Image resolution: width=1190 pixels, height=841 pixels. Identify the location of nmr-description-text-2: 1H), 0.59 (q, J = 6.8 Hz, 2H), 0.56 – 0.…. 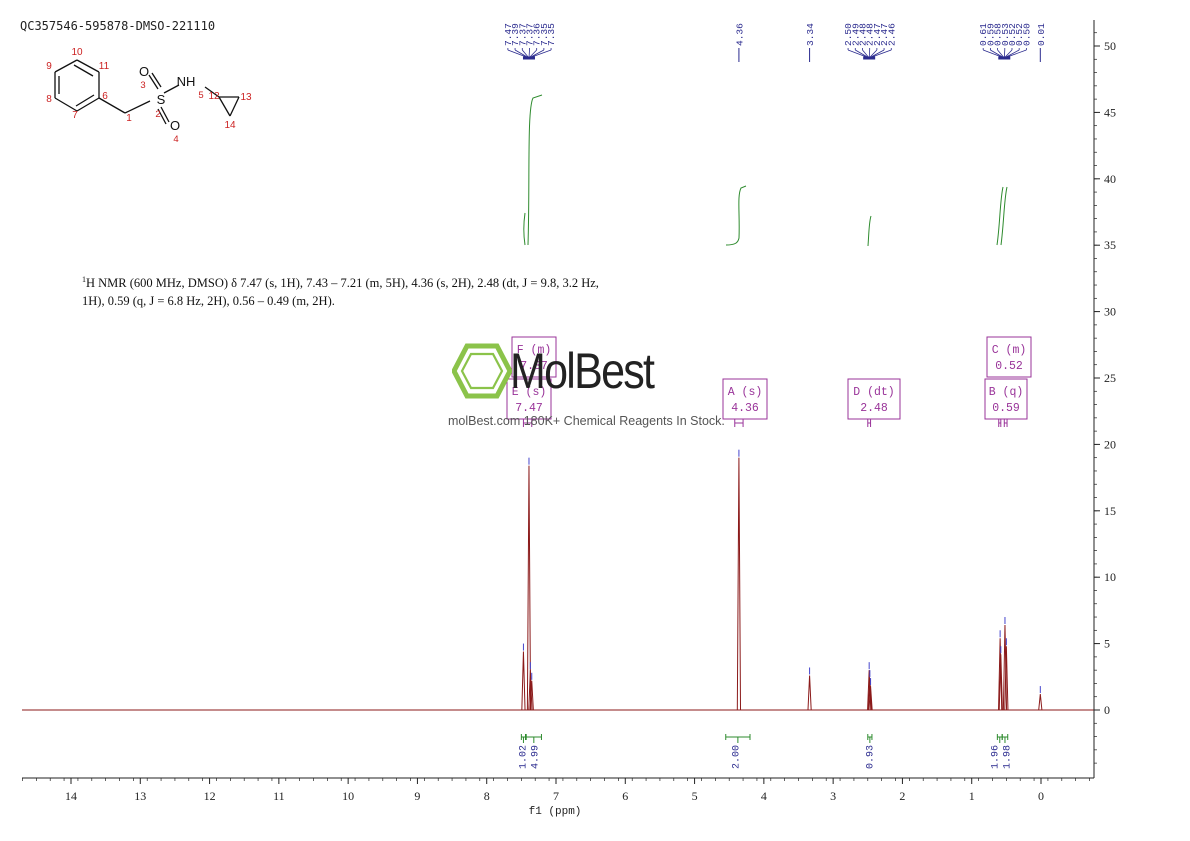
(208, 301).